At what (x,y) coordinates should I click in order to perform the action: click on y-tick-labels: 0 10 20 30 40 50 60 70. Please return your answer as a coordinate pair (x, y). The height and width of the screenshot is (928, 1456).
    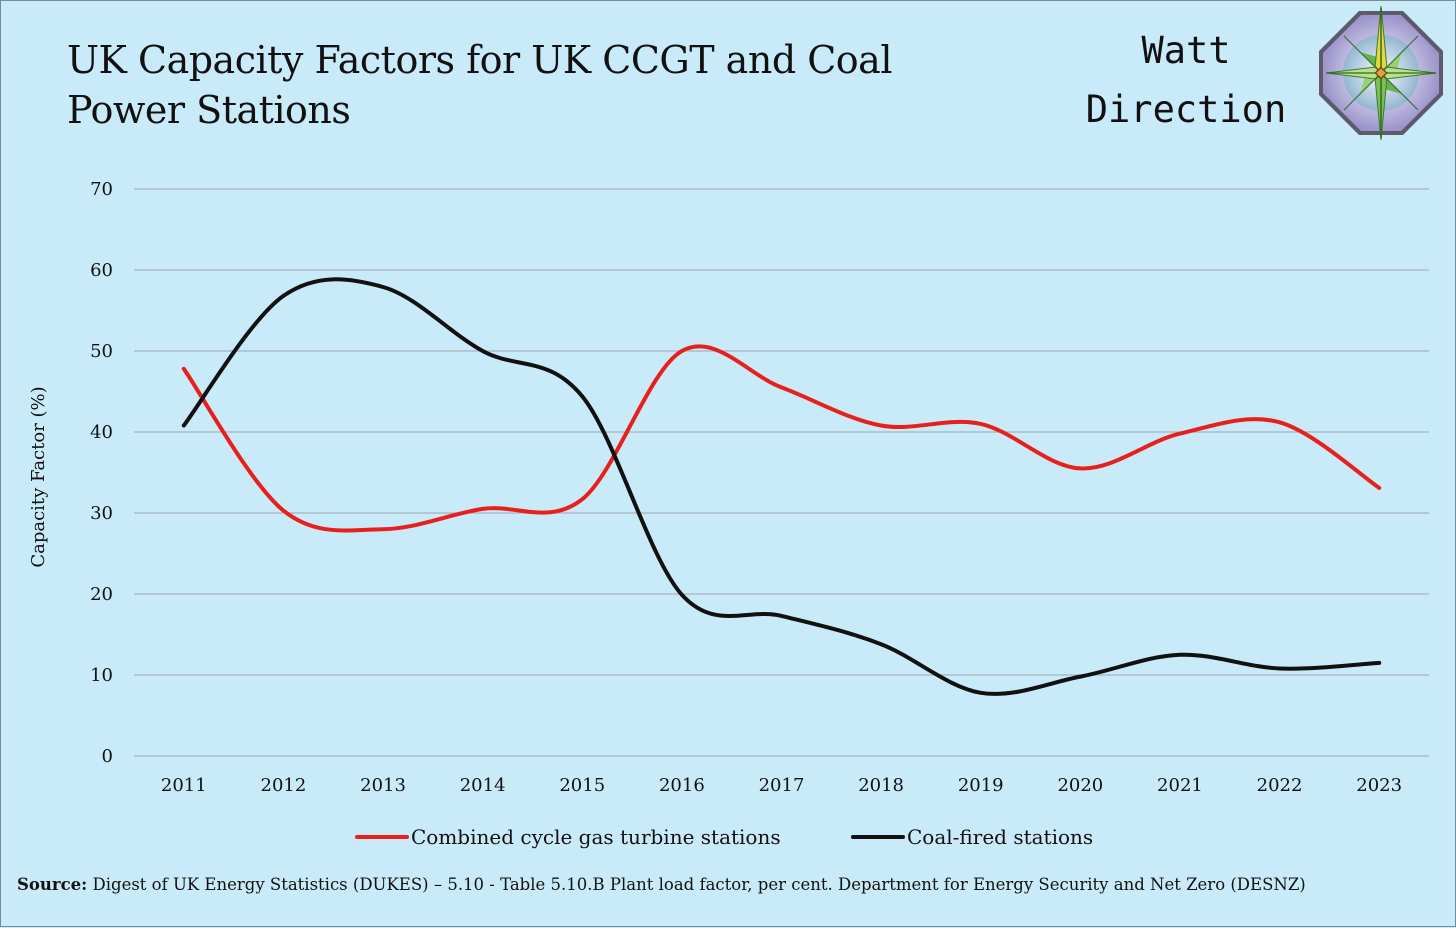
    Looking at the image, I should click on (101, 473).